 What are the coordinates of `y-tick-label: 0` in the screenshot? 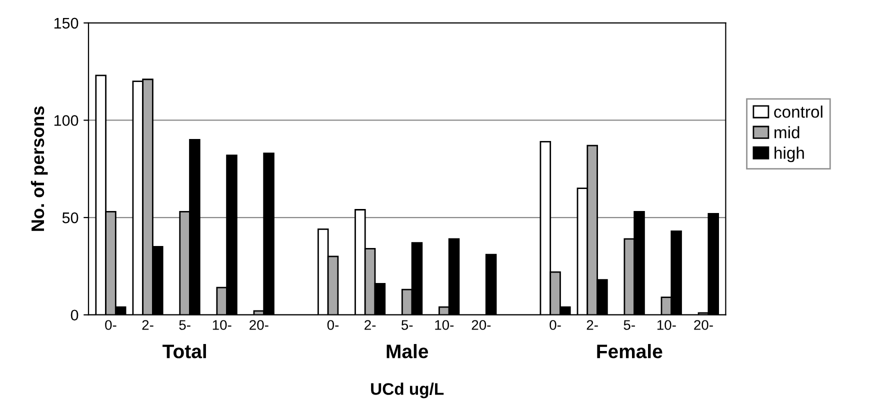 It's located at (74, 315).